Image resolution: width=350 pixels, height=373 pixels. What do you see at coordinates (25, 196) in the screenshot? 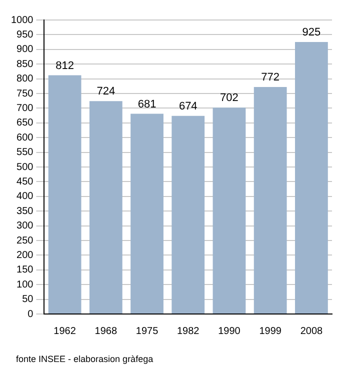
I see `y-tick-label: 400` at bounding box center [25, 196].